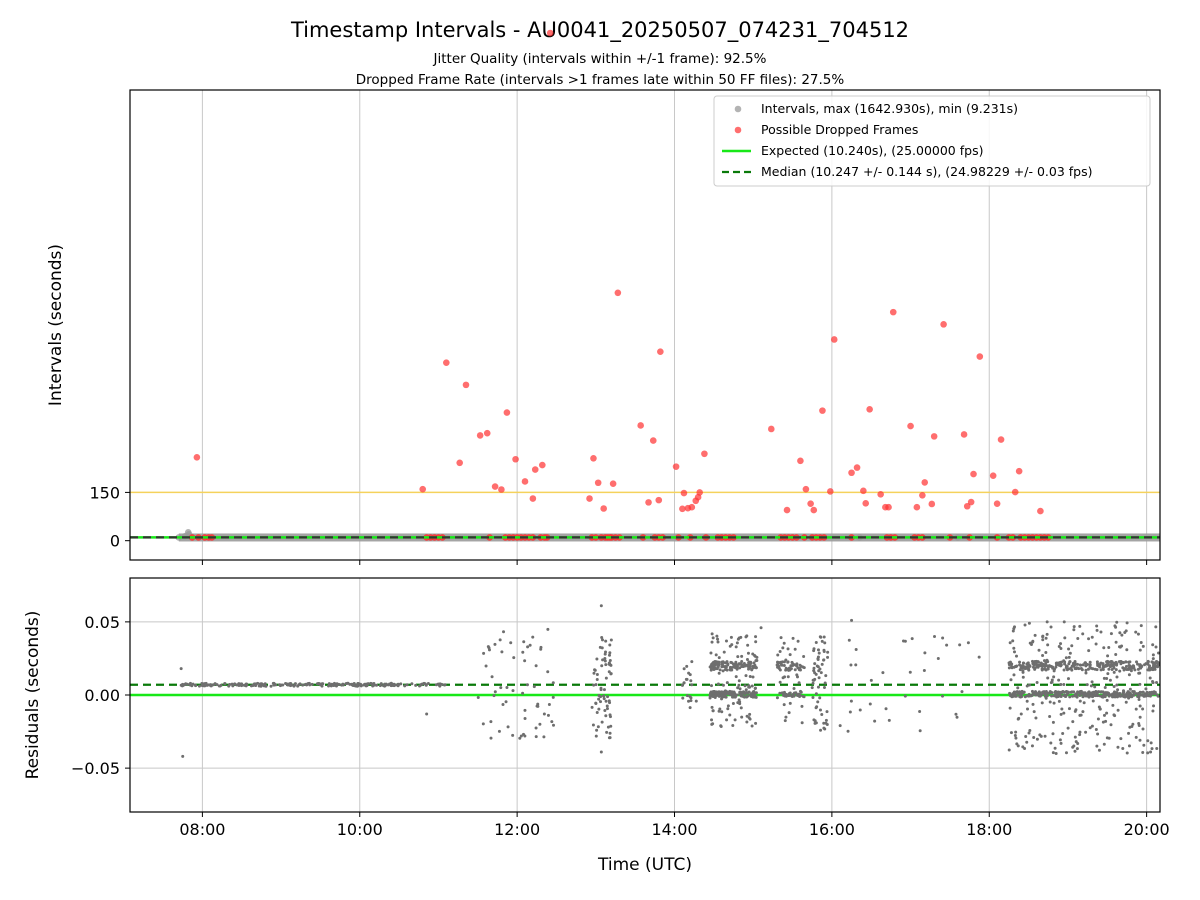 The height and width of the screenshot is (900, 1200). Describe the element at coordinates (872, 150) in the screenshot. I see `legend-expected-label: Expected (10.240s), (25.00000 fps)` at that location.